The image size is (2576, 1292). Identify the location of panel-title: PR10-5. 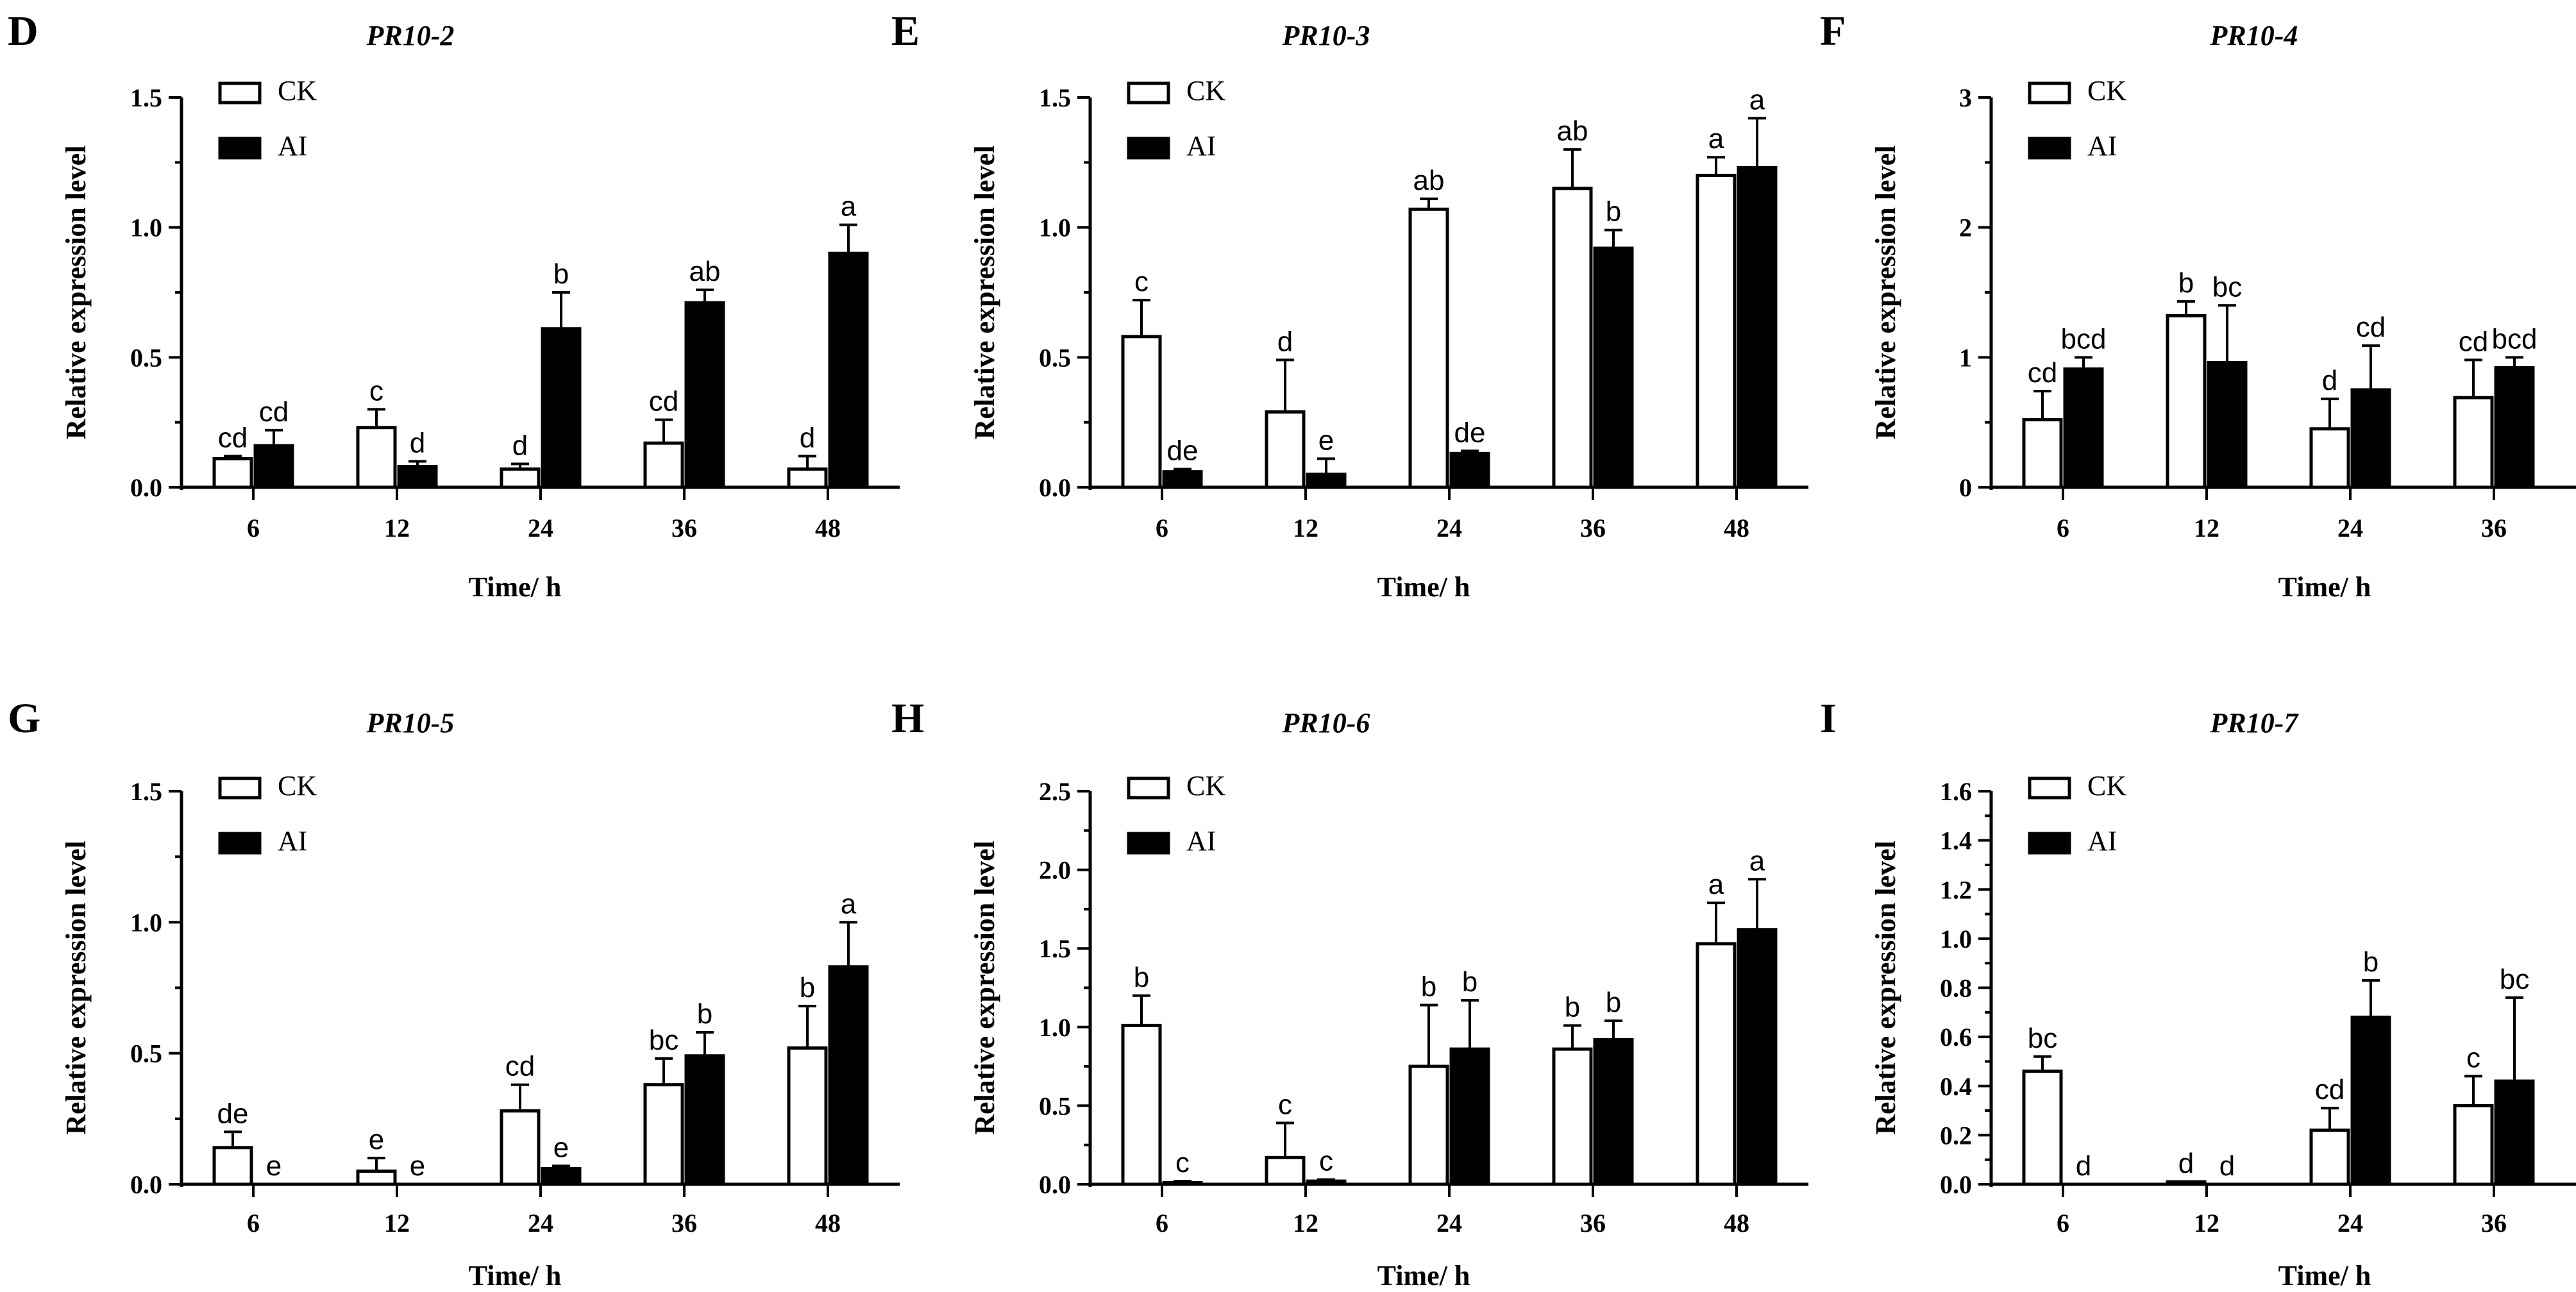
(410, 723).